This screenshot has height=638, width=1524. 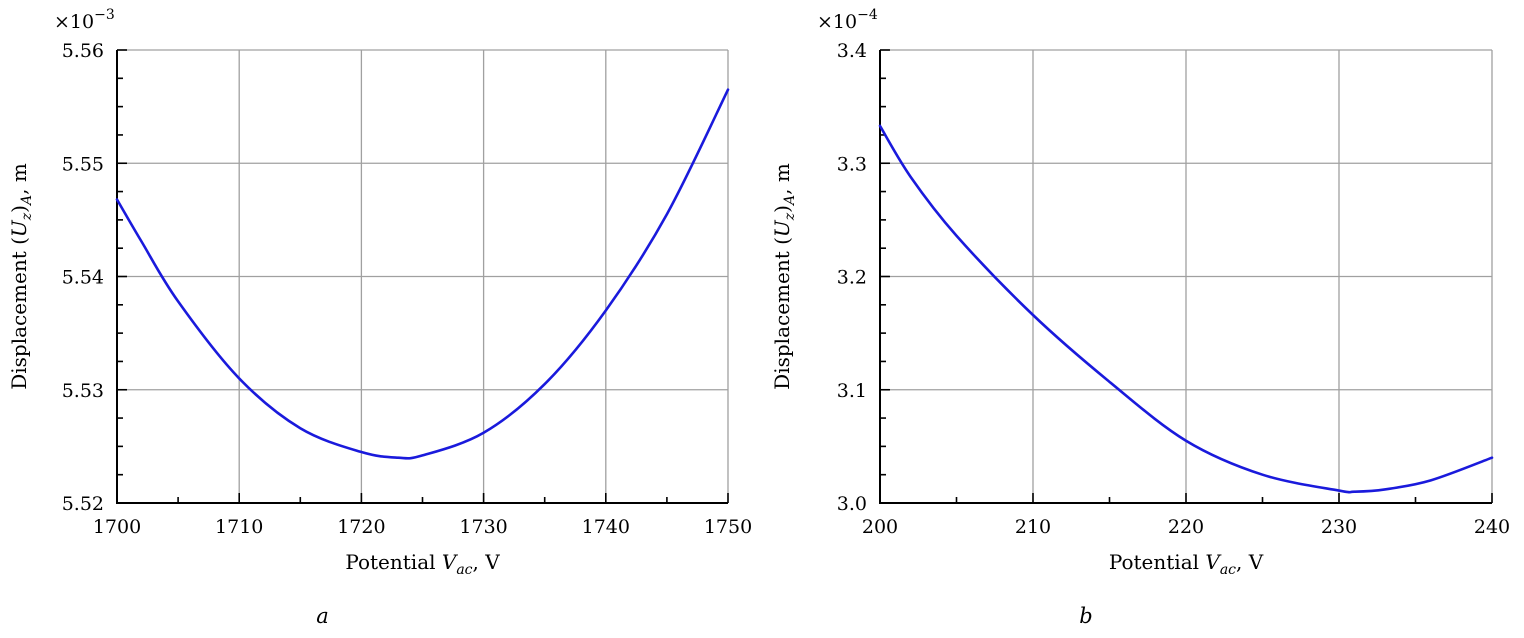 I want to click on y-tick-label: 5.55, so click(x=83, y=164).